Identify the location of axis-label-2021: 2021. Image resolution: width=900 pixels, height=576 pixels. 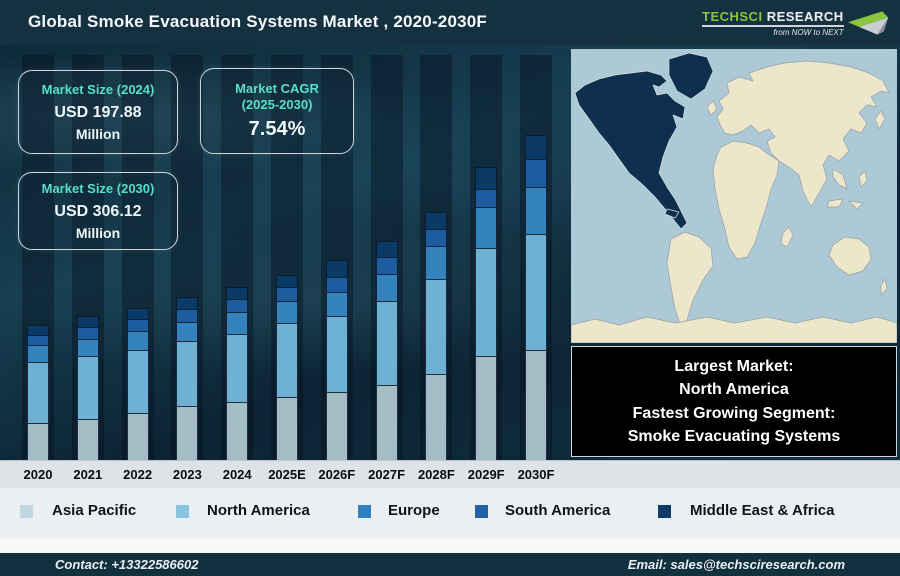
(88, 474).